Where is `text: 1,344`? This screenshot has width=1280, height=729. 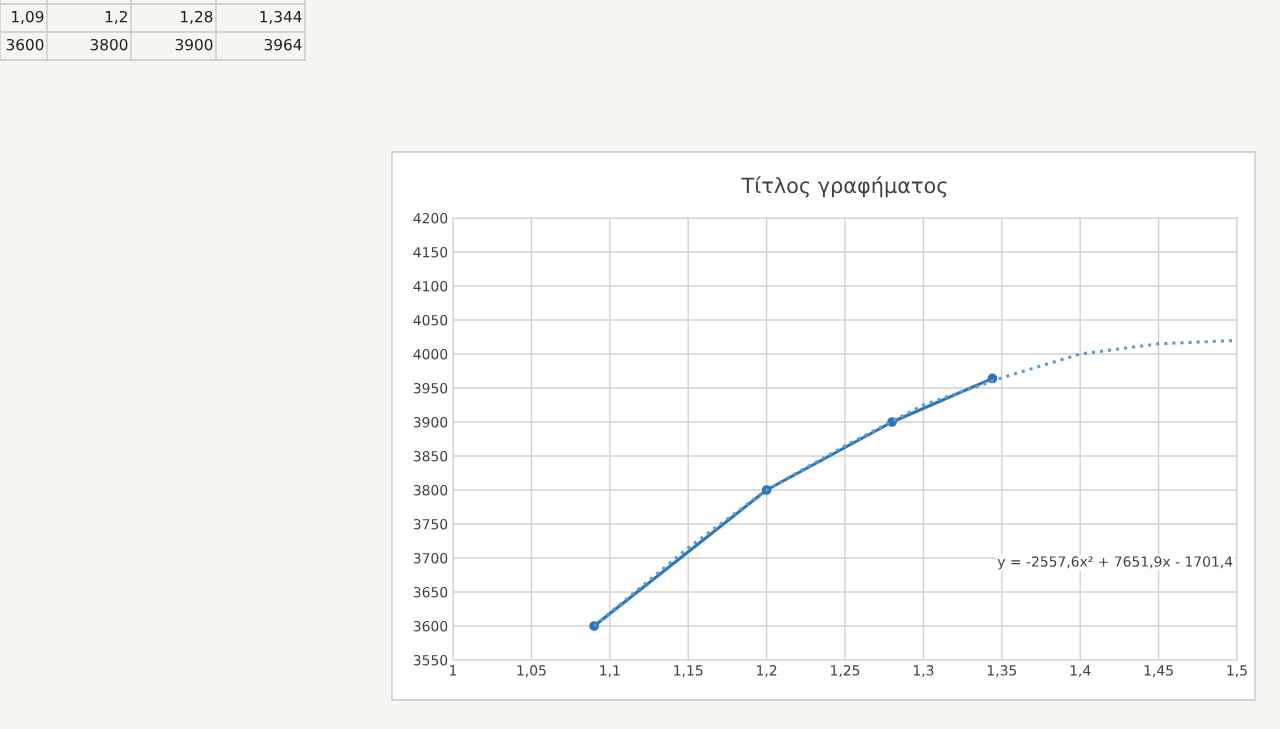 text: 1,344 is located at coordinates (281, 17).